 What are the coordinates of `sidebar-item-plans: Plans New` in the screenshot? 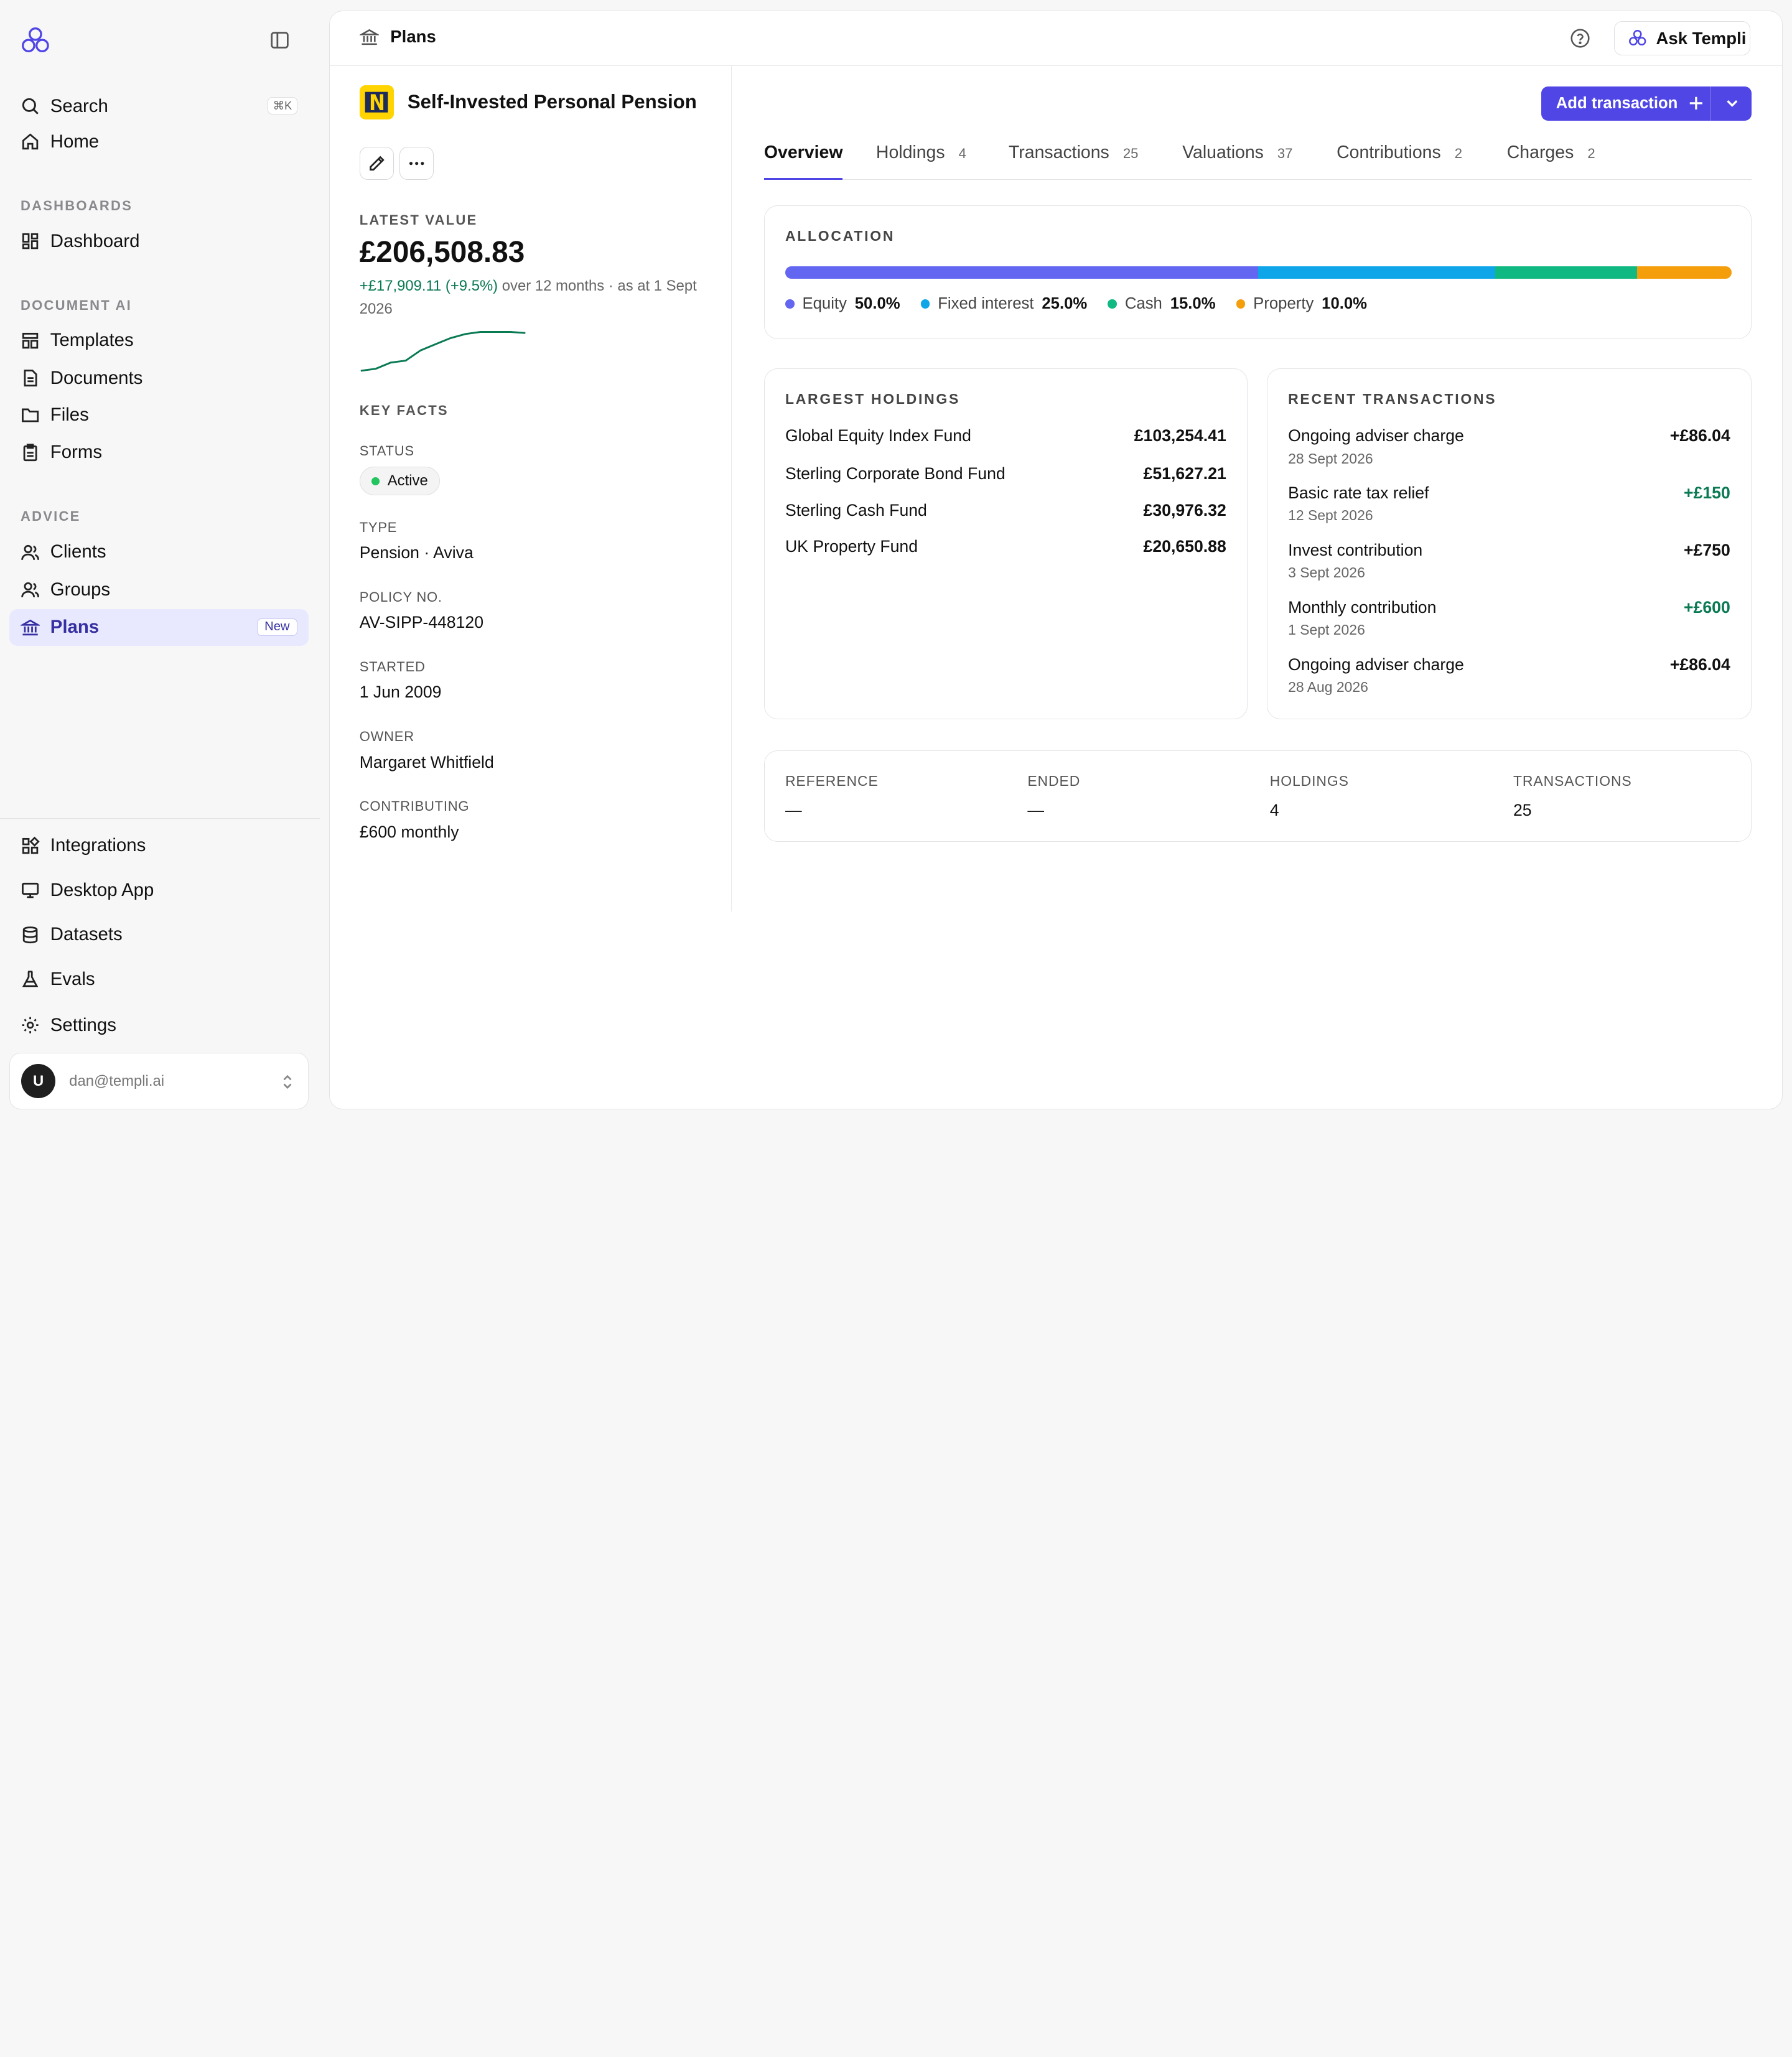 It's located at (159, 627).